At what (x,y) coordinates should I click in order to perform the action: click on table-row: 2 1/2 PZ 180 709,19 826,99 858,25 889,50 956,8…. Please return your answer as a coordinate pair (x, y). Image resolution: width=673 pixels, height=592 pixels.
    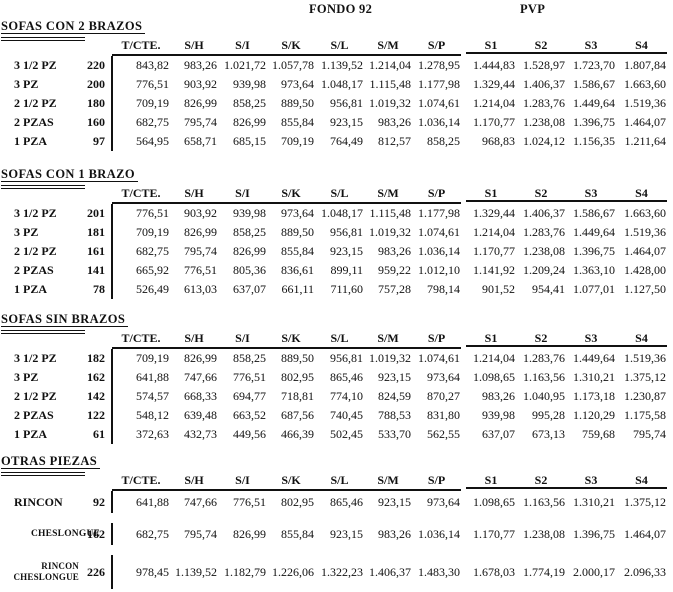
    Looking at the image, I should click on (334, 103).